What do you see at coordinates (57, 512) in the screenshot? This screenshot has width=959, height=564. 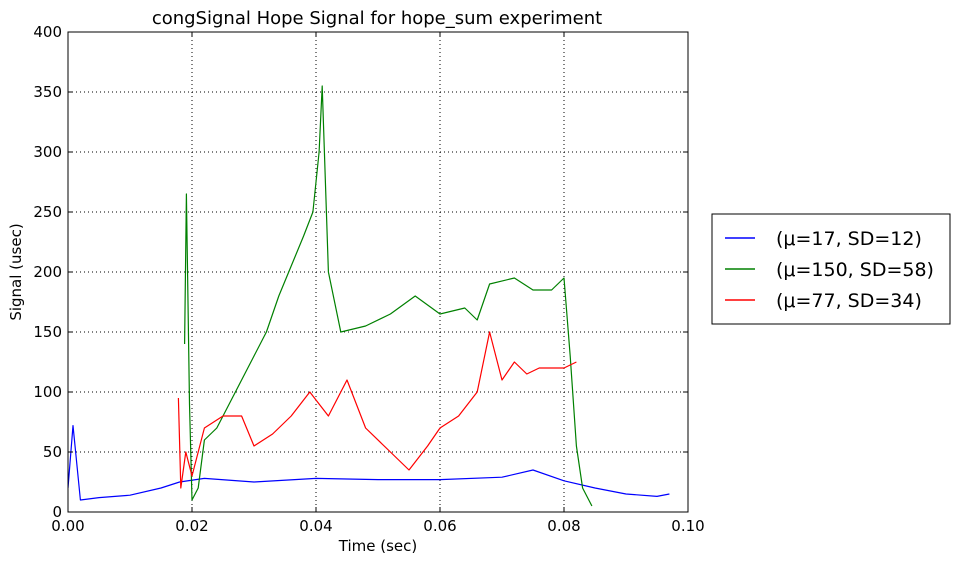 I see `y-tick-label: 0` at bounding box center [57, 512].